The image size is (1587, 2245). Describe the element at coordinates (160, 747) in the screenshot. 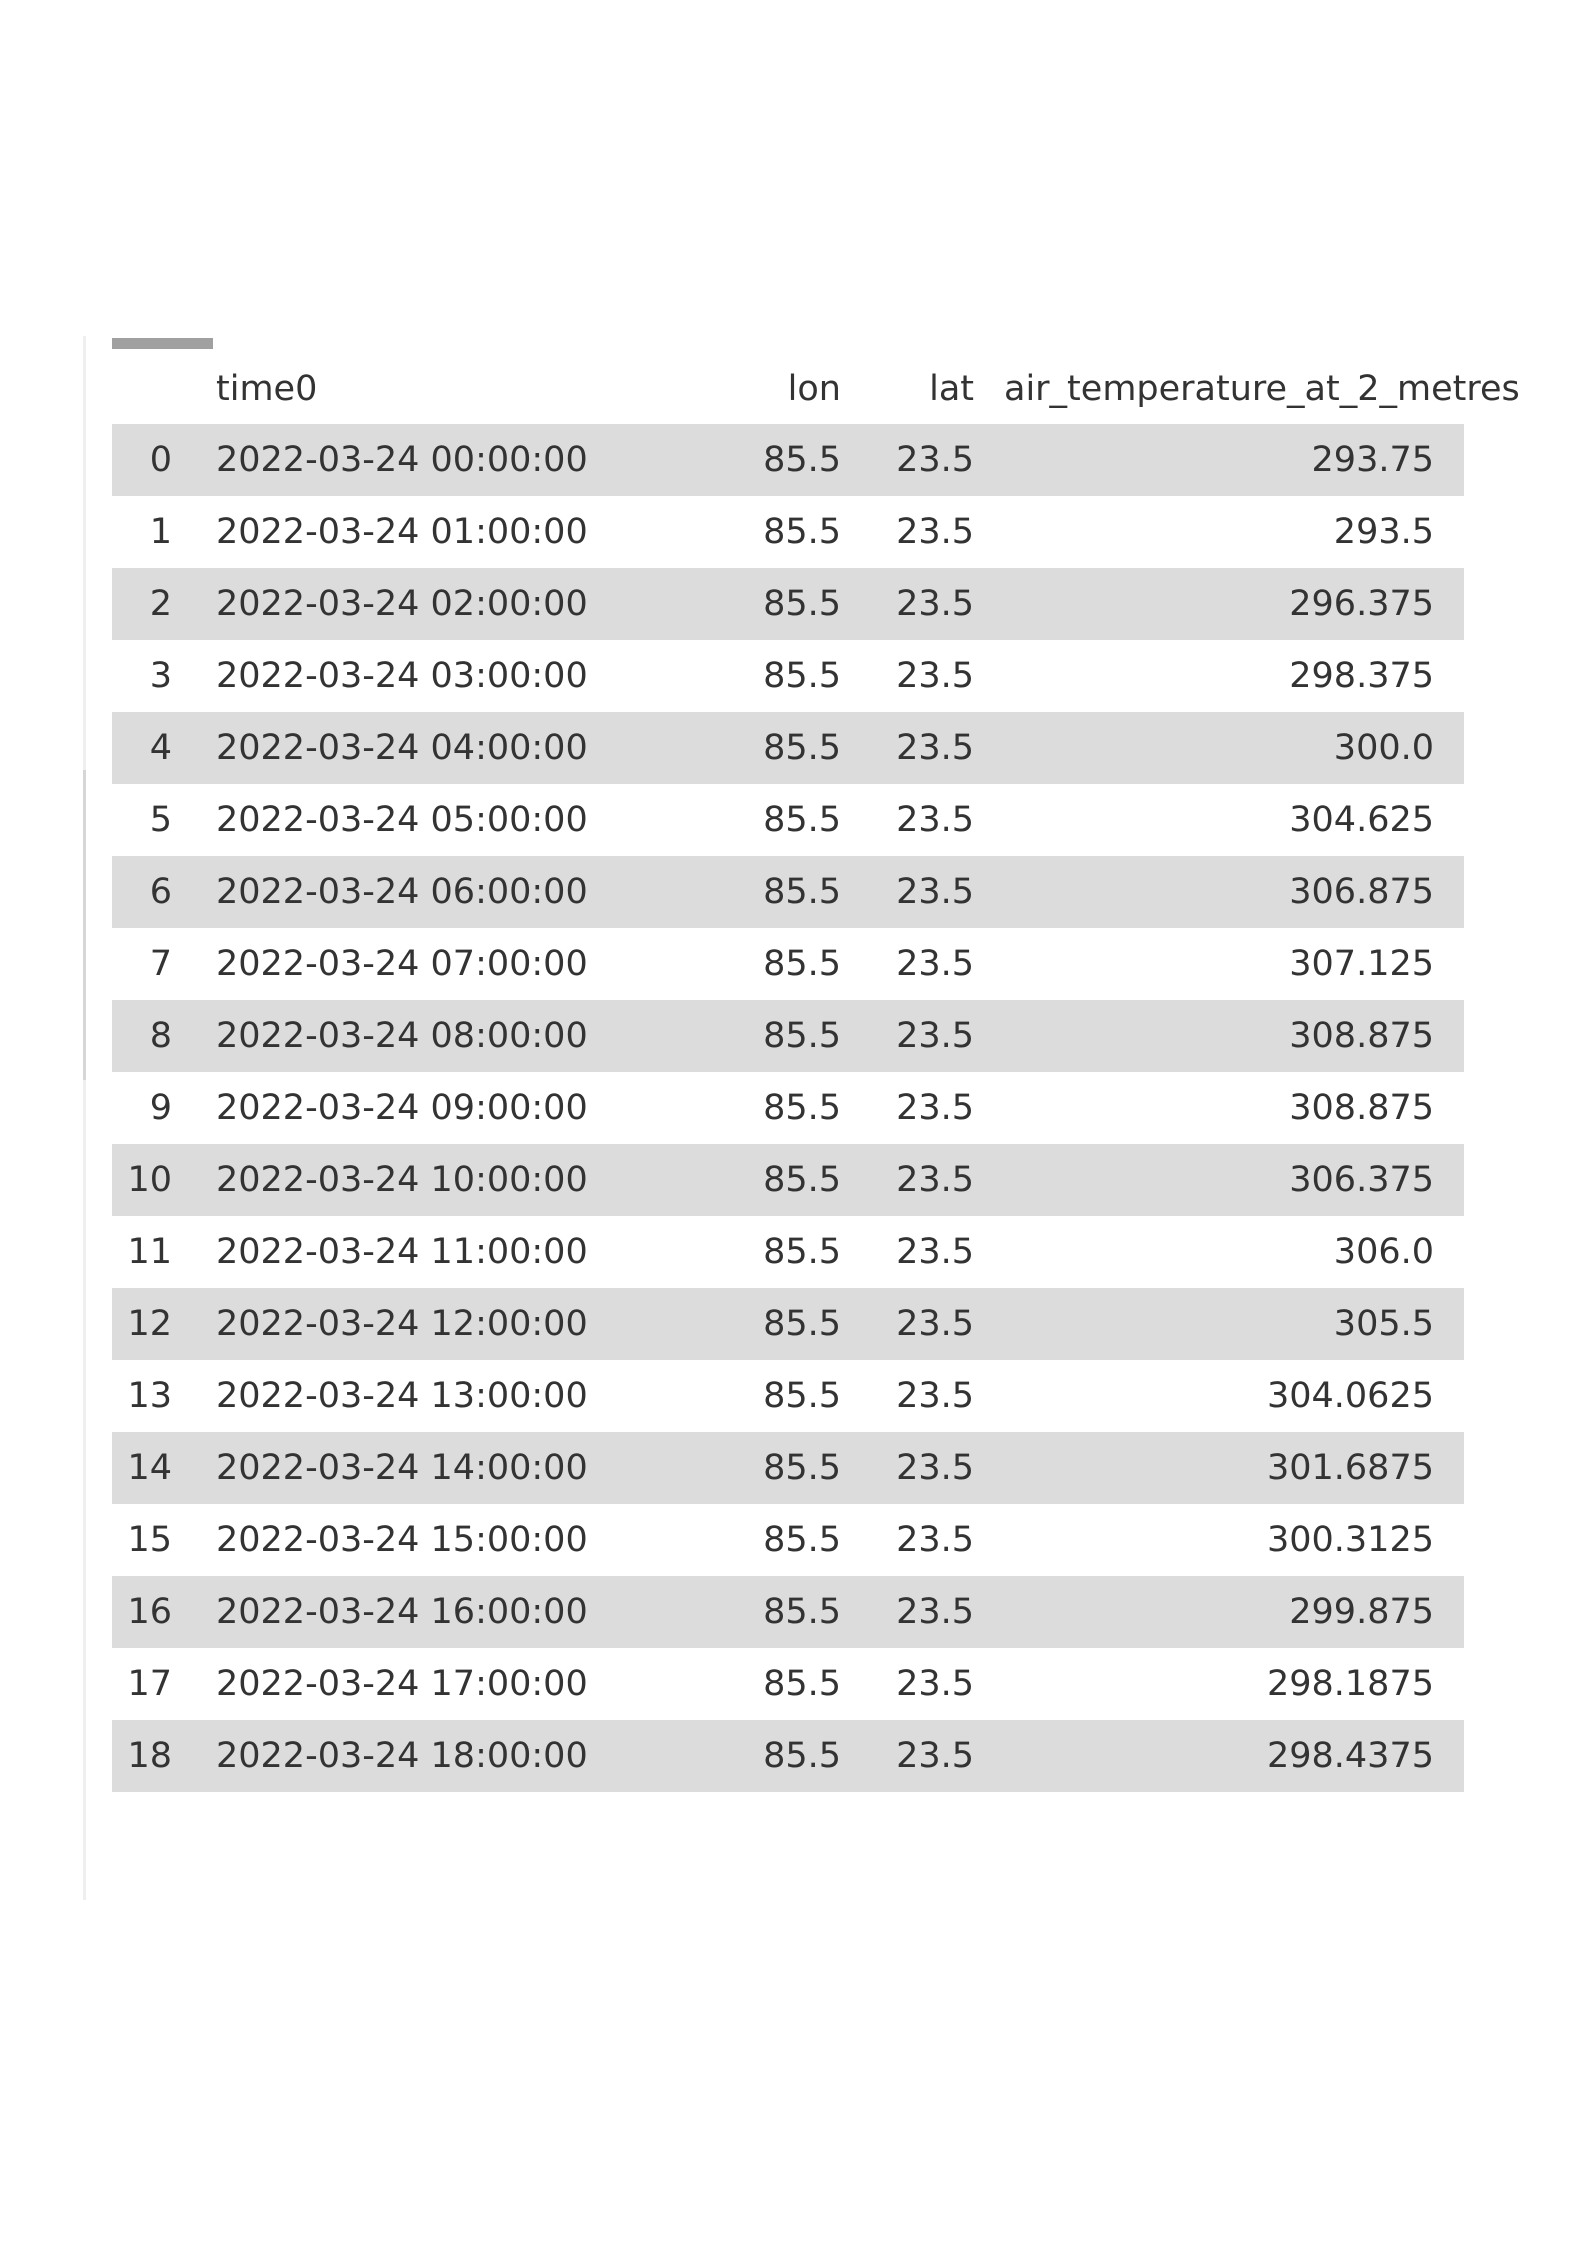

I see `cell-index: 4` at that location.